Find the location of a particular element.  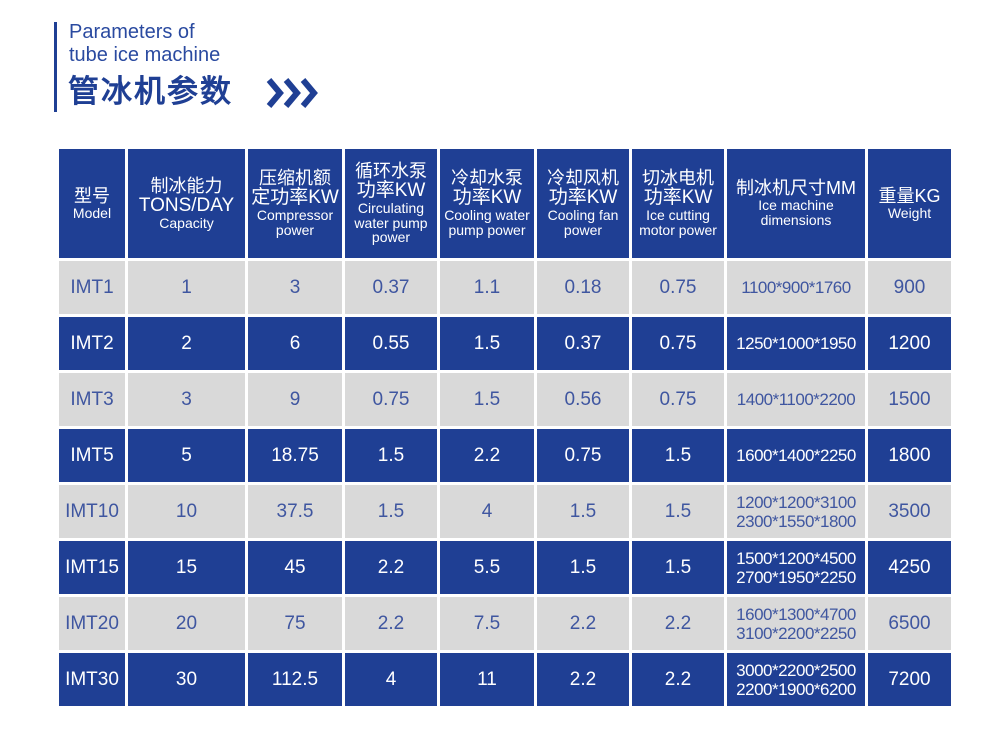

table-row: IMT3 3 9 0.75 1.5 0.56 0.75 1400*1100*2200 1500 is located at coordinates (505, 399).